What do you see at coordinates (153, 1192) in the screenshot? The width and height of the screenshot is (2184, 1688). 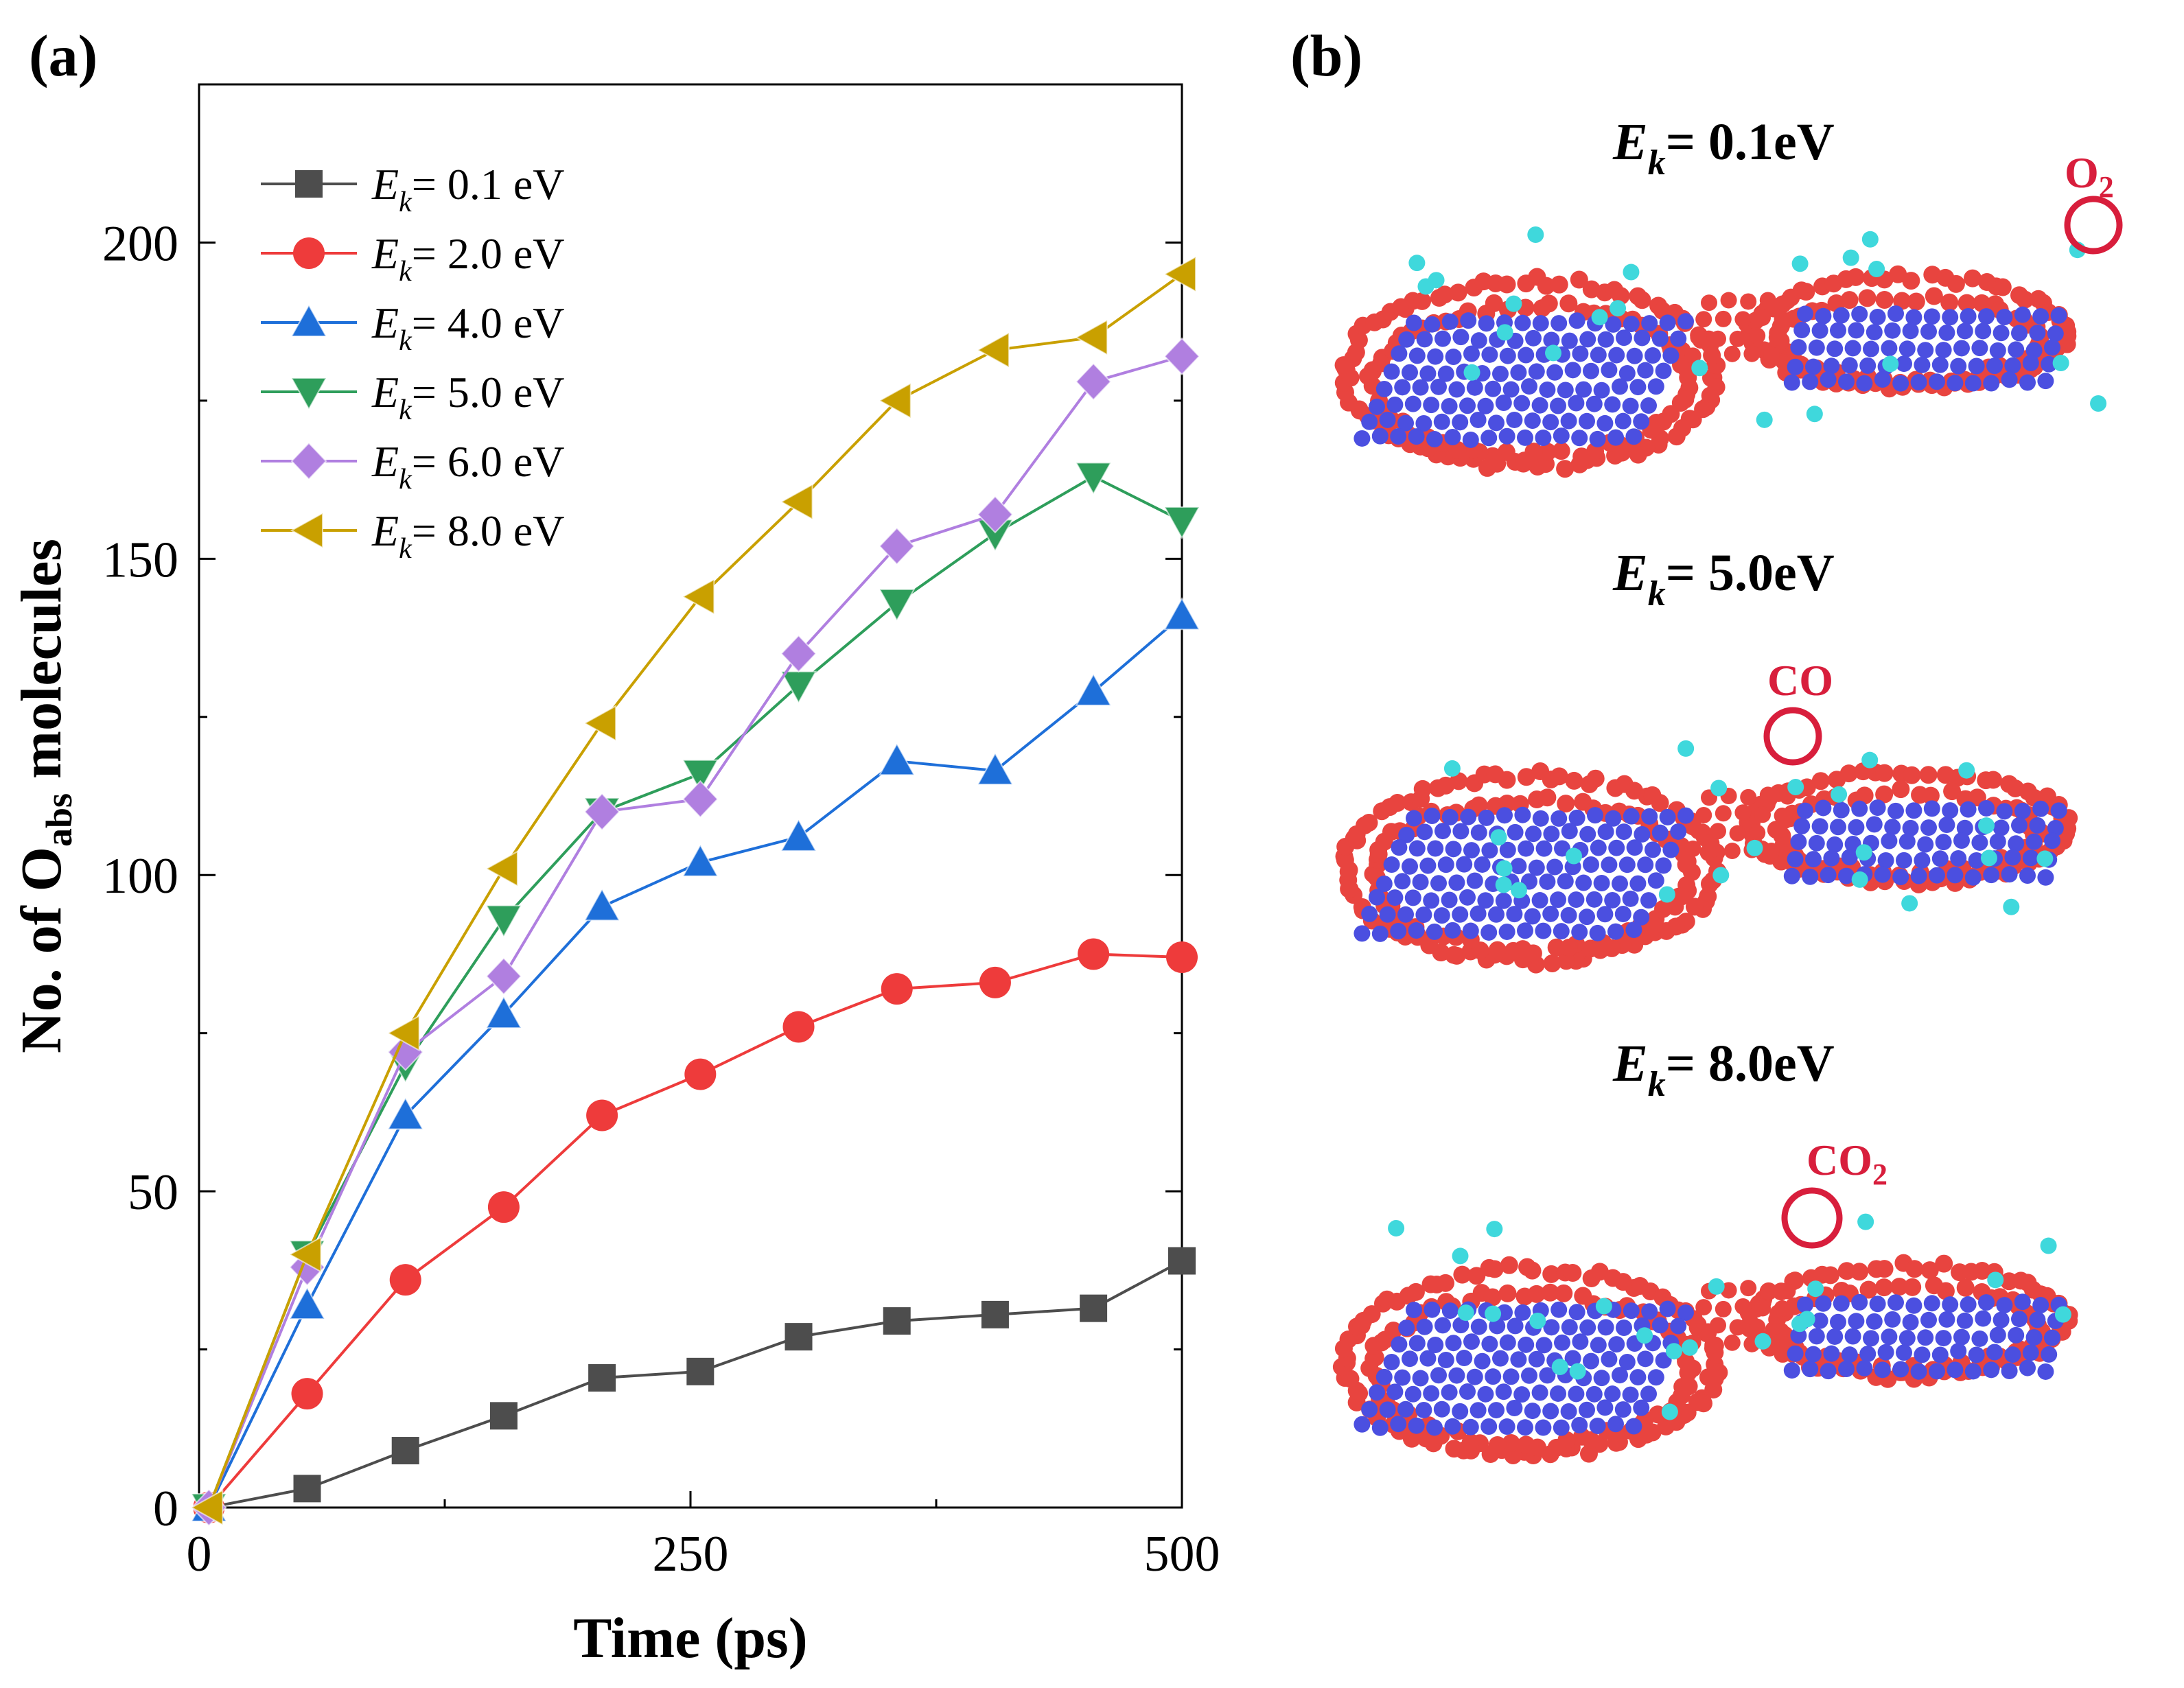 I see `y-tick-label: 50` at bounding box center [153, 1192].